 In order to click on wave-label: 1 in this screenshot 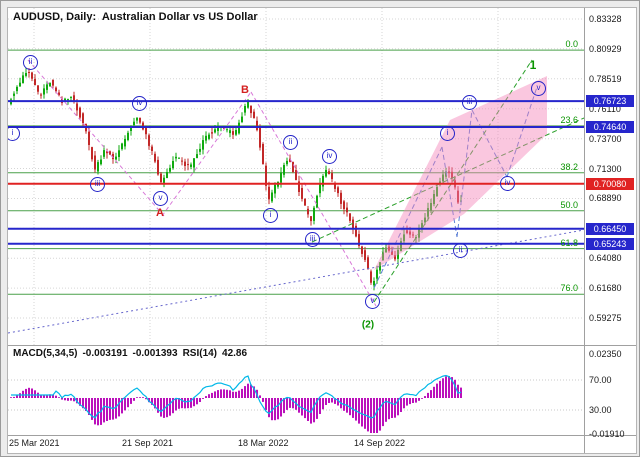, I will do `click(533, 65)`.